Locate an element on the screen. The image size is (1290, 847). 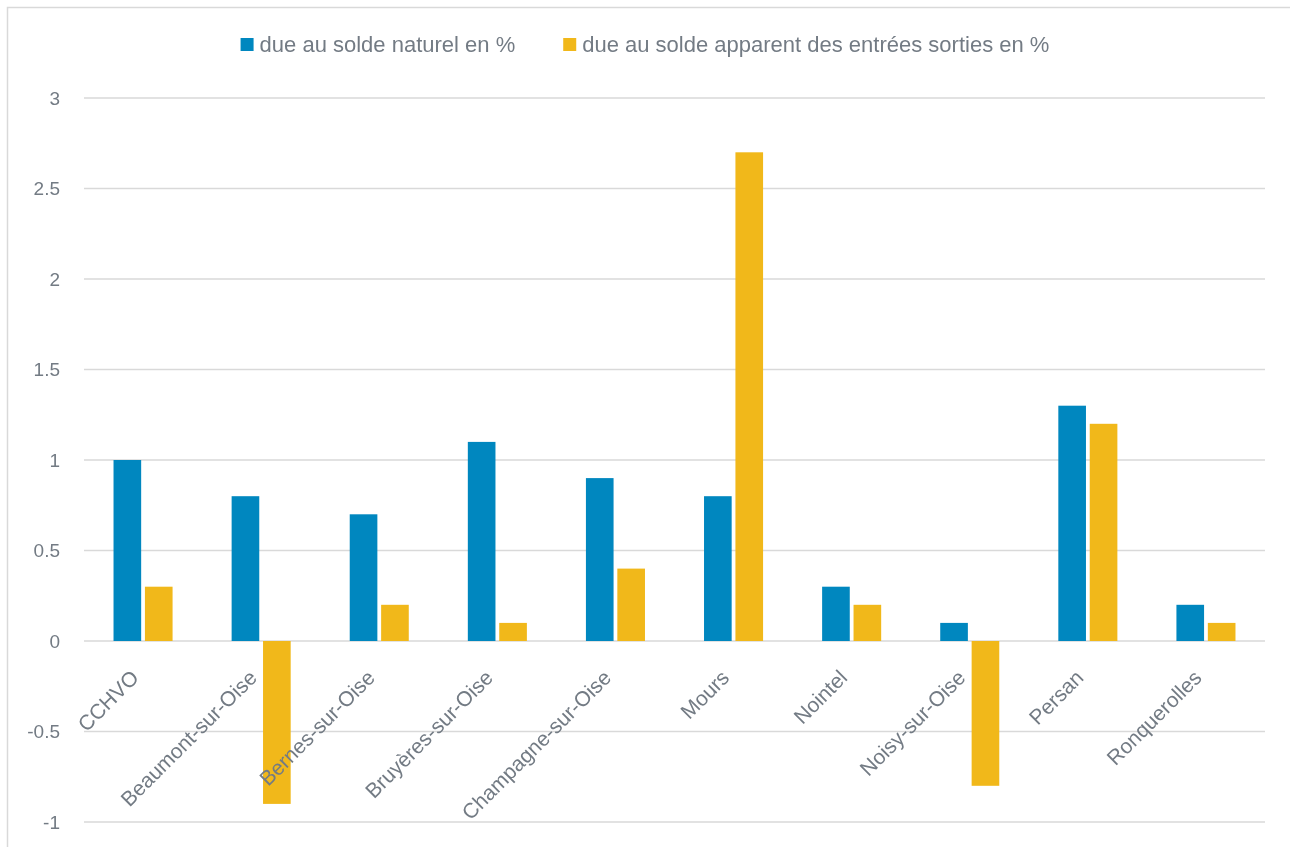
y-tick-label: 2.5 is located at coordinates (46, 189).